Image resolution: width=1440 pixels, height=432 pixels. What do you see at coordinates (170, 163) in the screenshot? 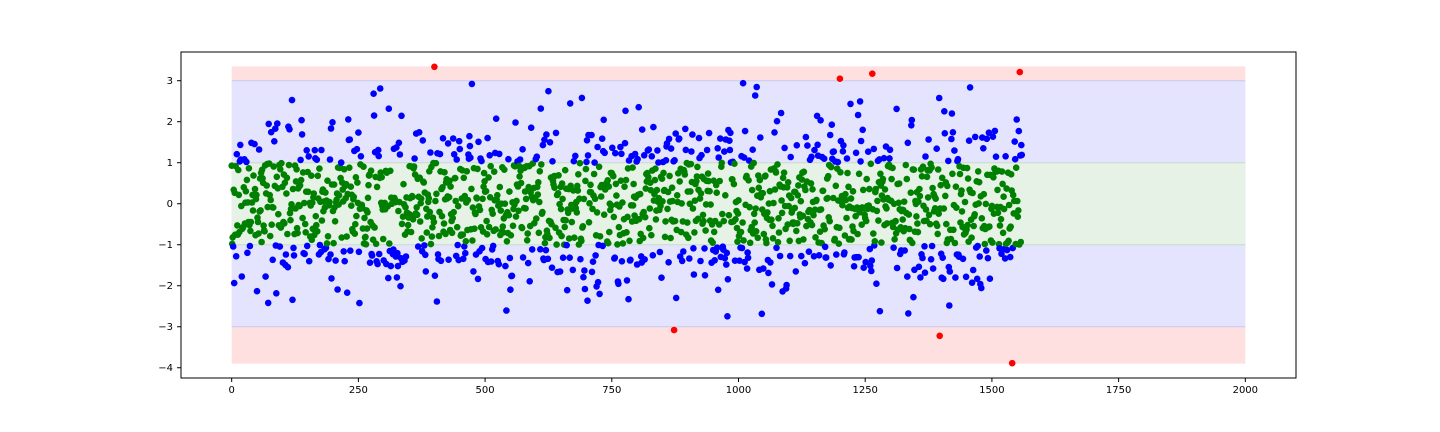
I see `y-tick-label: 1` at bounding box center [170, 163].